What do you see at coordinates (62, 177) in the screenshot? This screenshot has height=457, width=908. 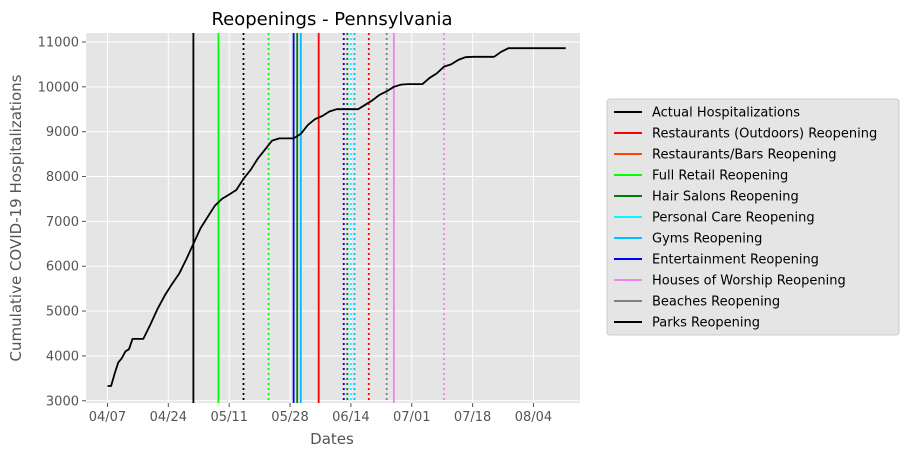 I see `y-tick-label: 8000` at bounding box center [62, 177].